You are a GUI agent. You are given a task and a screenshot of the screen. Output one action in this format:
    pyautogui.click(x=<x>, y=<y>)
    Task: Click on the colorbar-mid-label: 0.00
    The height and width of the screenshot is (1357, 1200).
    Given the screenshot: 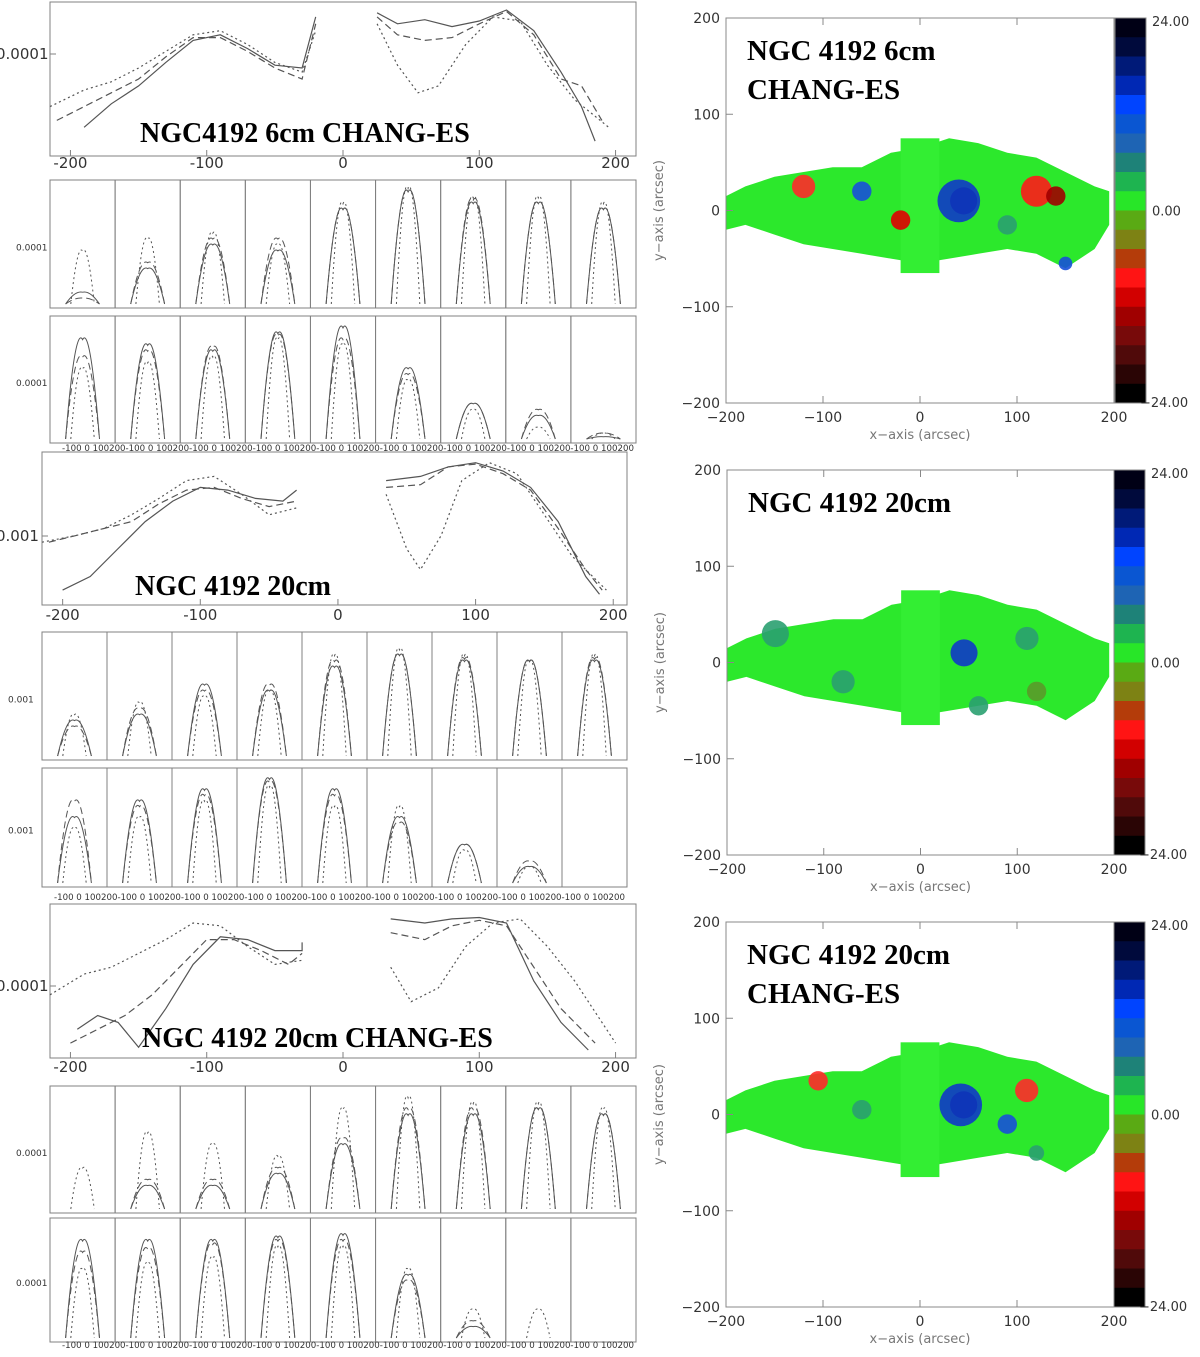 What is the action you would take?
    pyautogui.click(x=1165, y=664)
    